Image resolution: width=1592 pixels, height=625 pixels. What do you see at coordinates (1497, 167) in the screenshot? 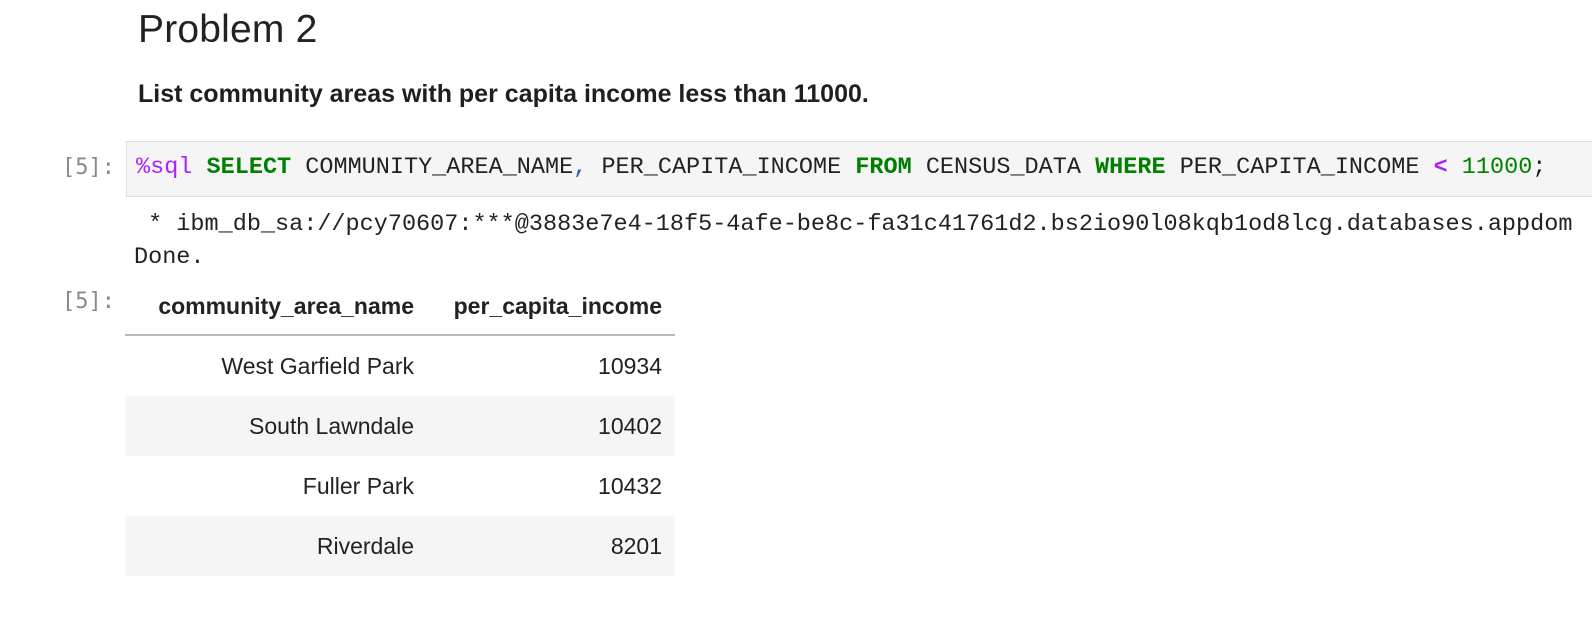
I see `number-literal: 11000` at bounding box center [1497, 167].